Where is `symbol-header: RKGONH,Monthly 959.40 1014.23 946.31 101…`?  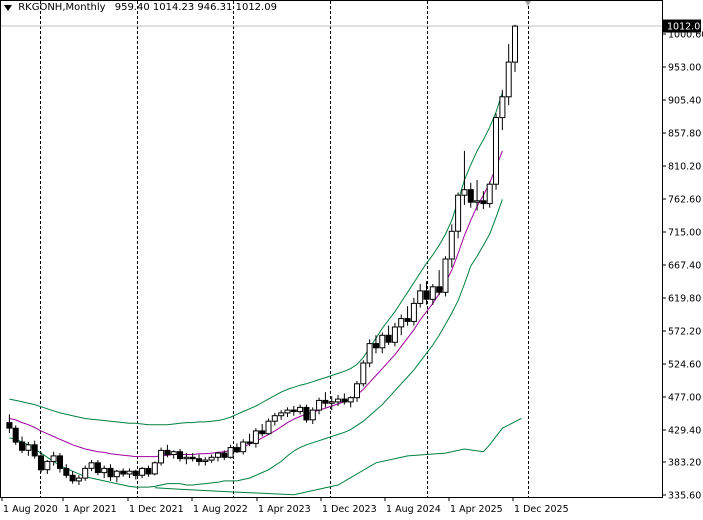 symbol-header: RKGONH,Monthly 959.40 1014.23 946.31 101… is located at coordinates (140, 8).